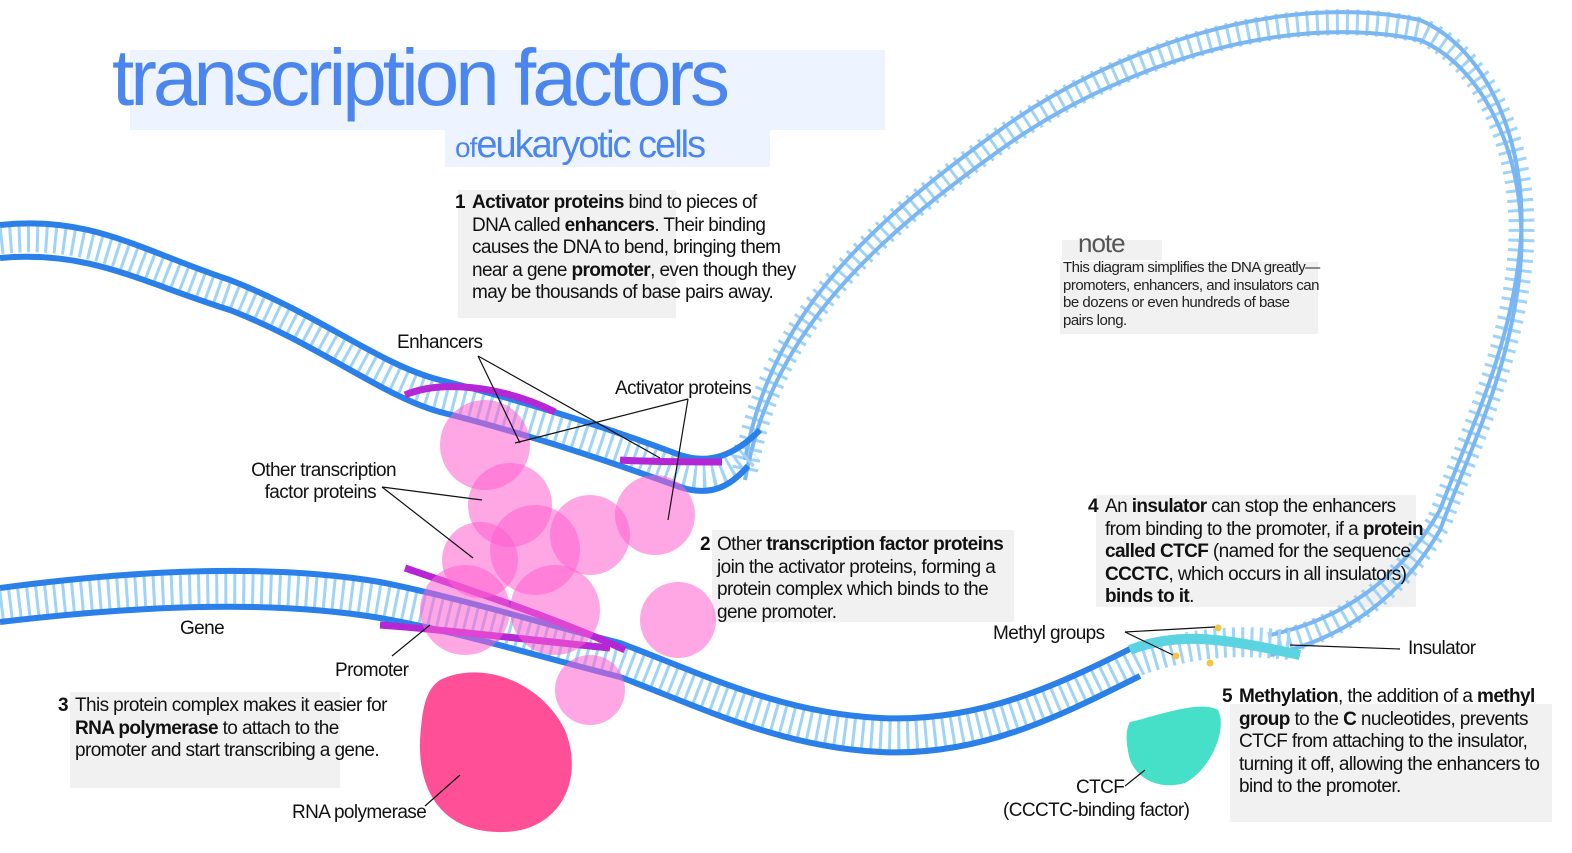 The height and width of the screenshot is (853, 1572). Describe the element at coordinates (466, 147) in the screenshot. I see `subtitle-of: of` at that location.